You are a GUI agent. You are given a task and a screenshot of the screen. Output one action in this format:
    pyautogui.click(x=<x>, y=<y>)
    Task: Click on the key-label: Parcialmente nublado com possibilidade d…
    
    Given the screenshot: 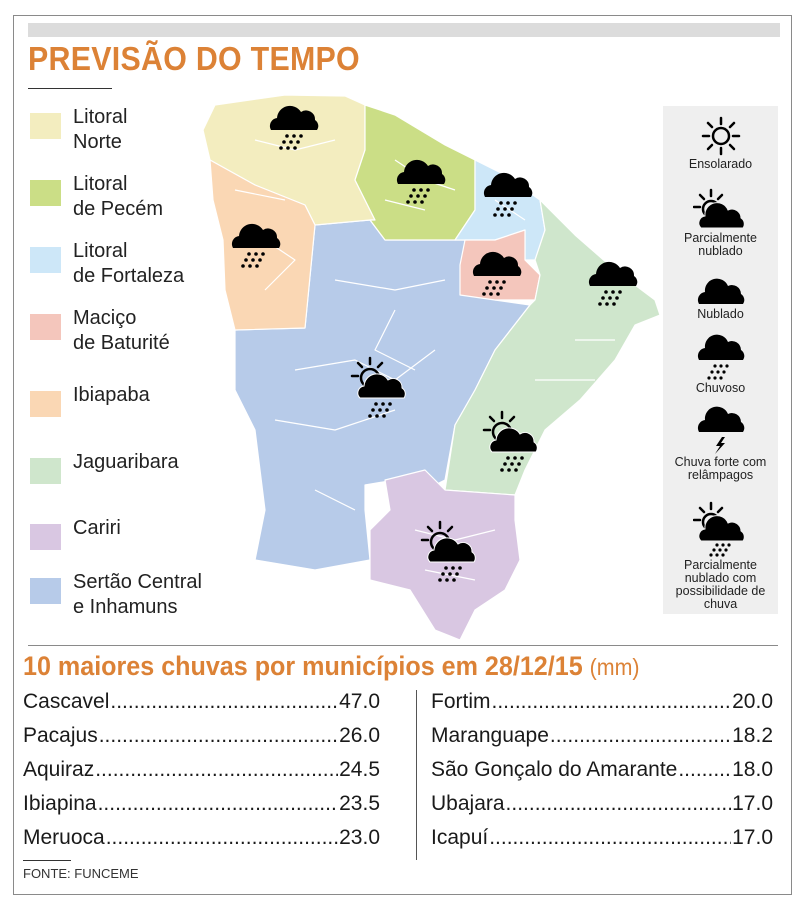 What is the action you would take?
    pyautogui.click(x=720, y=584)
    